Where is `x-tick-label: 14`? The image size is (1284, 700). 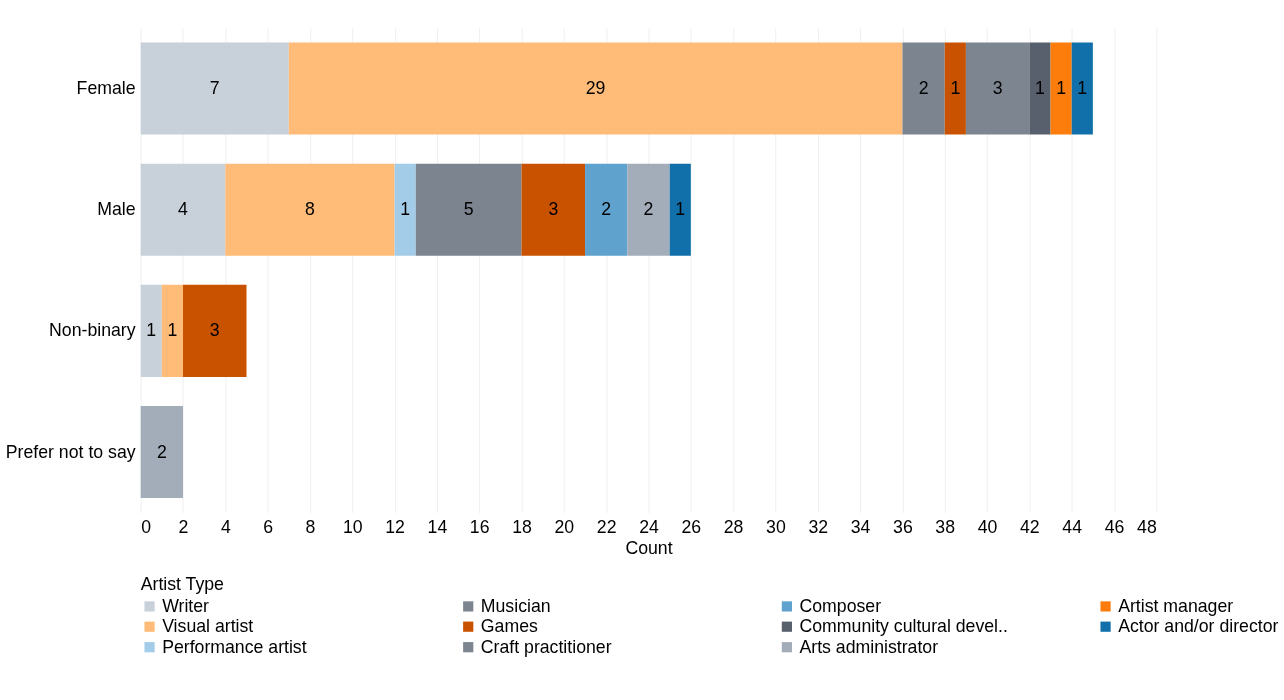
x-tick-label: 14 is located at coordinates (437, 526).